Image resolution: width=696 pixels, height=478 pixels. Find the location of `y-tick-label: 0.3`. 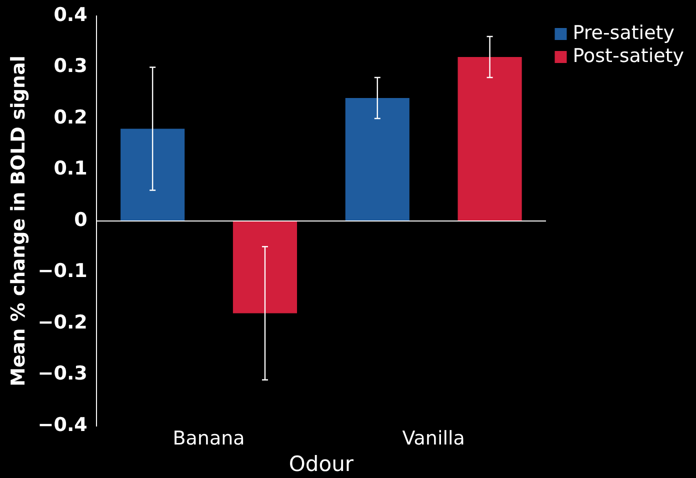

y-tick-label: 0.3 is located at coordinates (71, 66).